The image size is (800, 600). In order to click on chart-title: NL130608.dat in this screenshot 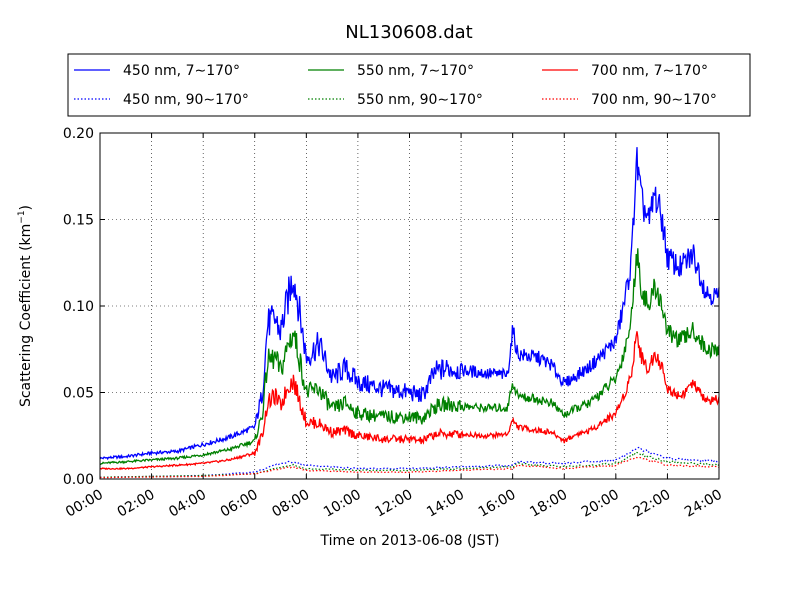, I will do `click(408, 32)`.